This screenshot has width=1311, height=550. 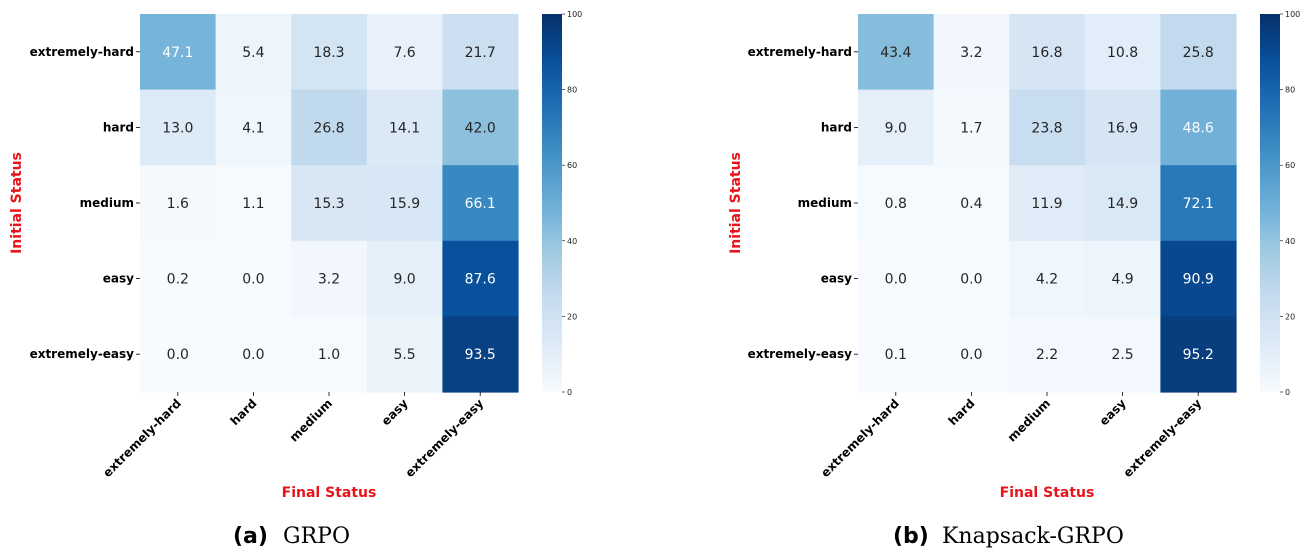 I want to click on heatmap-cell-label: 42.0, so click(x=480, y=128).